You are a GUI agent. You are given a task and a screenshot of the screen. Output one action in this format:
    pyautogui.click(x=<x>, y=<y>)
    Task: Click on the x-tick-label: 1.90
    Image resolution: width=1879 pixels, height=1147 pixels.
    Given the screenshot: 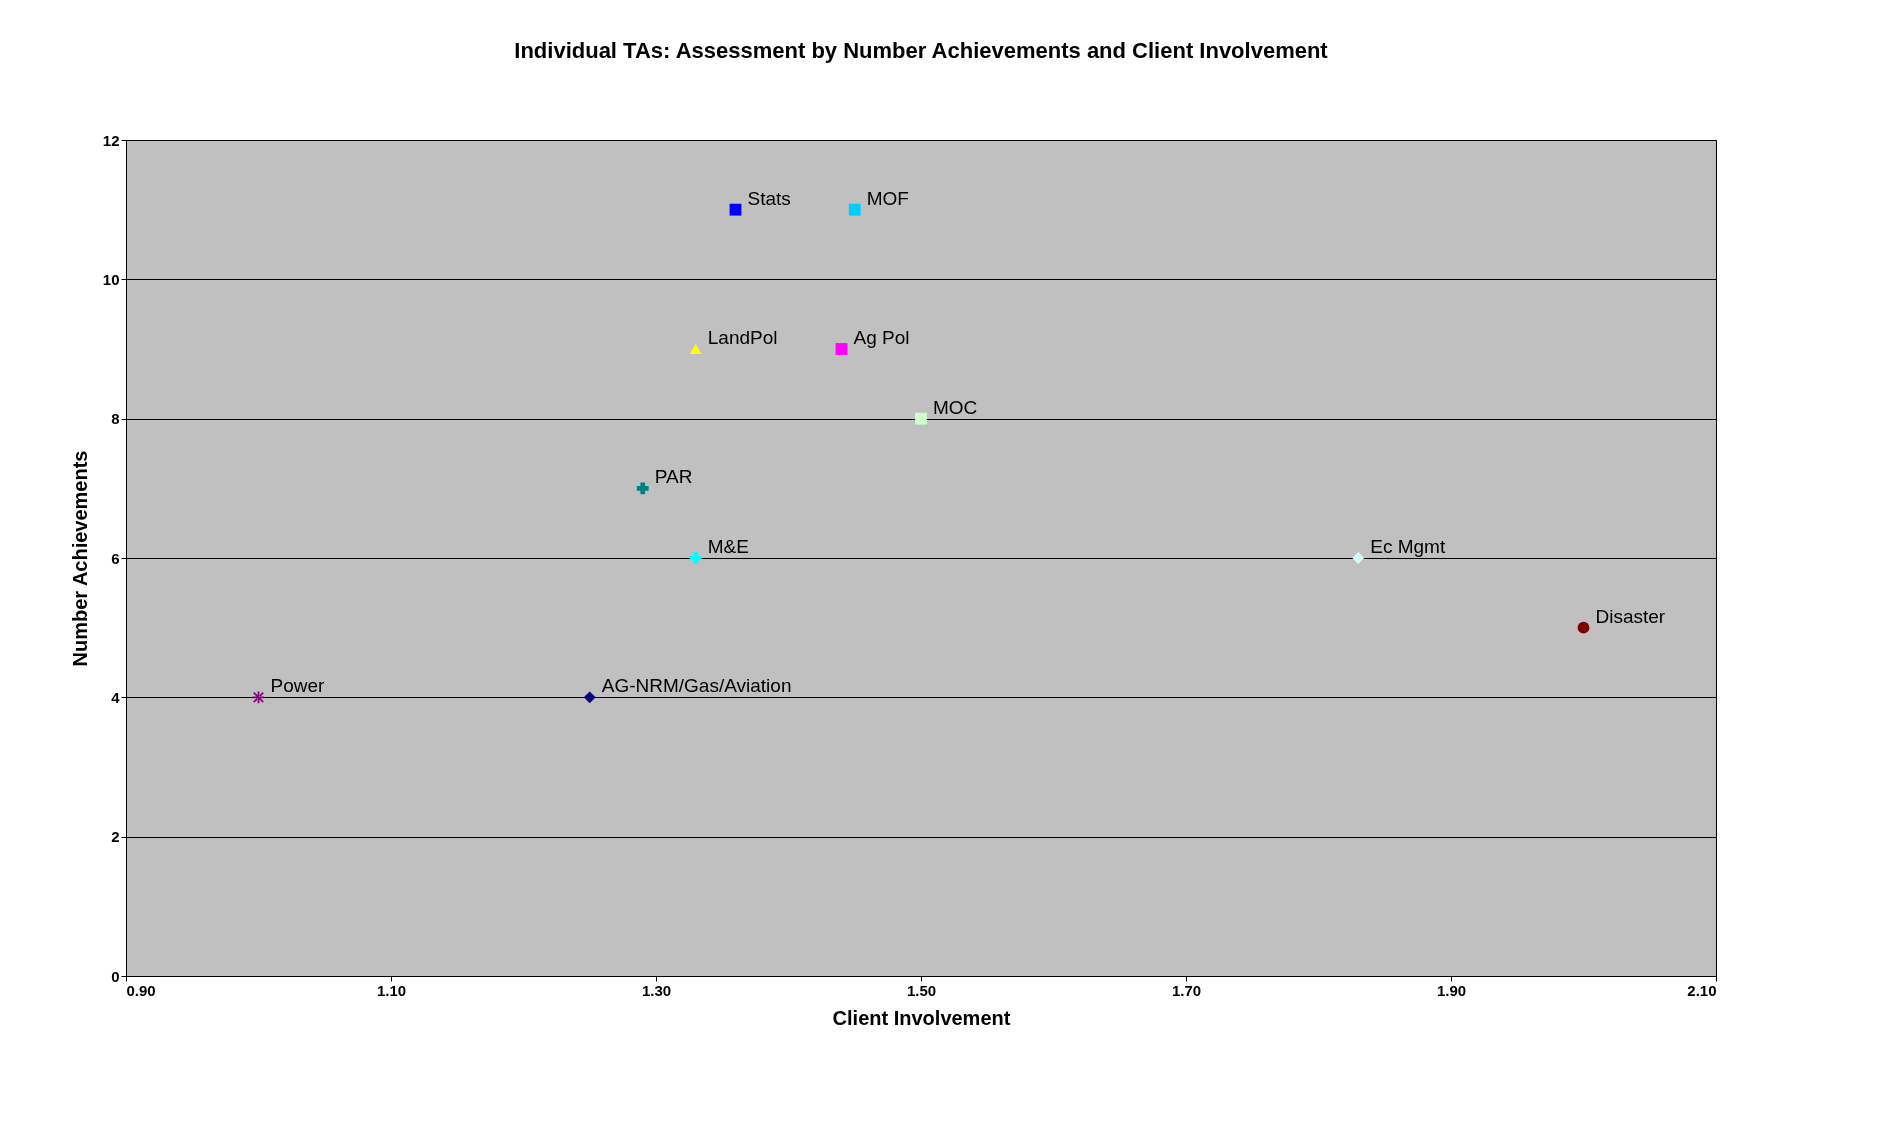 What is the action you would take?
    pyautogui.click(x=1451, y=990)
    